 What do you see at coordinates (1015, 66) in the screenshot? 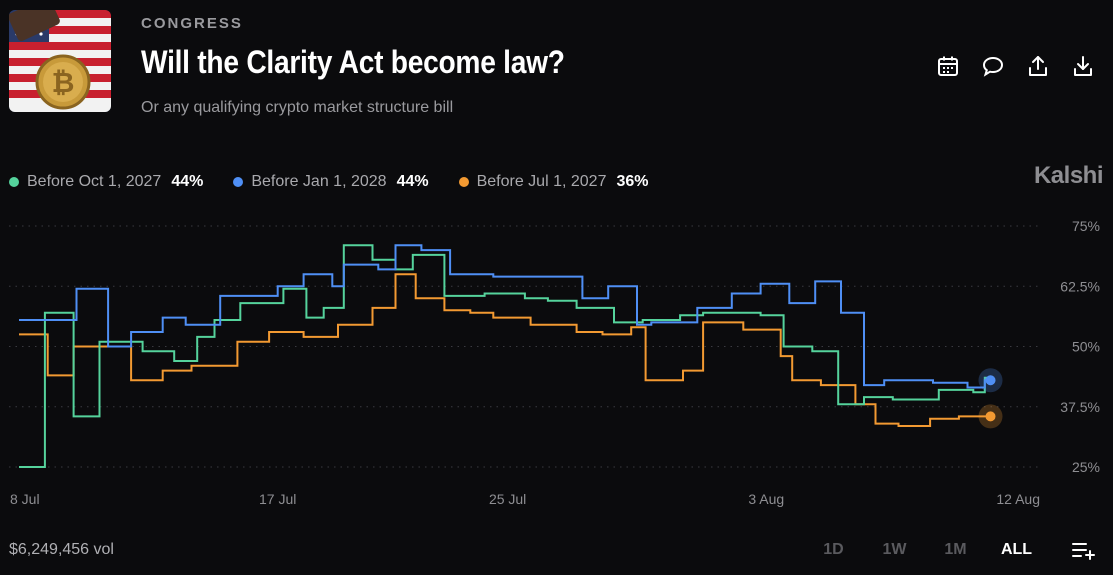
I see `header-actions` at bounding box center [1015, 66].